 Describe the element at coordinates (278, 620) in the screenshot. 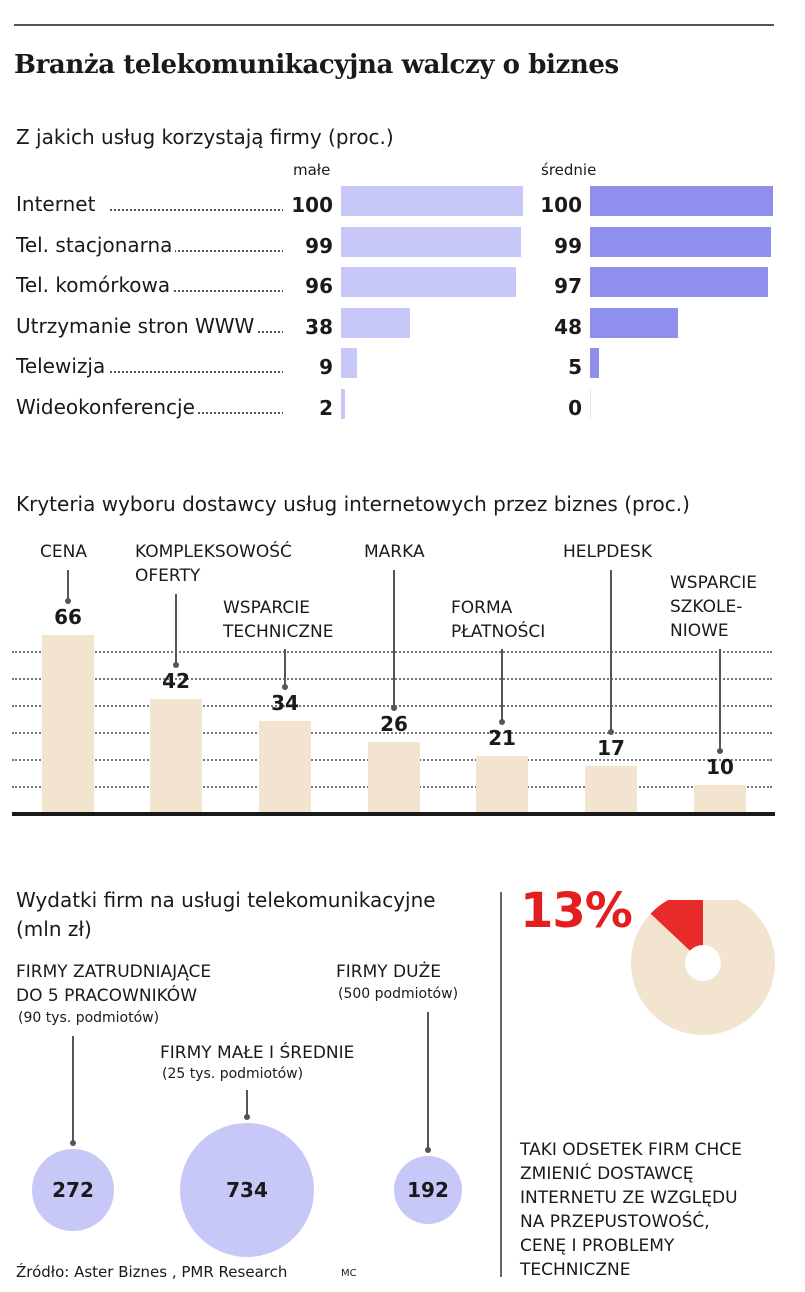

I see `criteria-label: WSPARCIE TECHNICZNE` at that location.